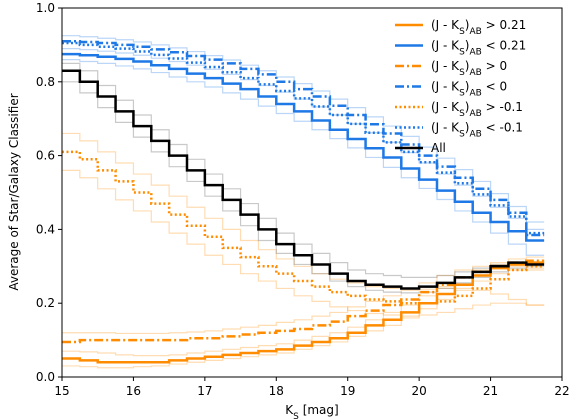 The width and height of the screenshot is (579, 420). What do you see at coordinates (561, 391) in the screenshot?
I see `x-tick-label: 22` at bounding box center [561, 391].